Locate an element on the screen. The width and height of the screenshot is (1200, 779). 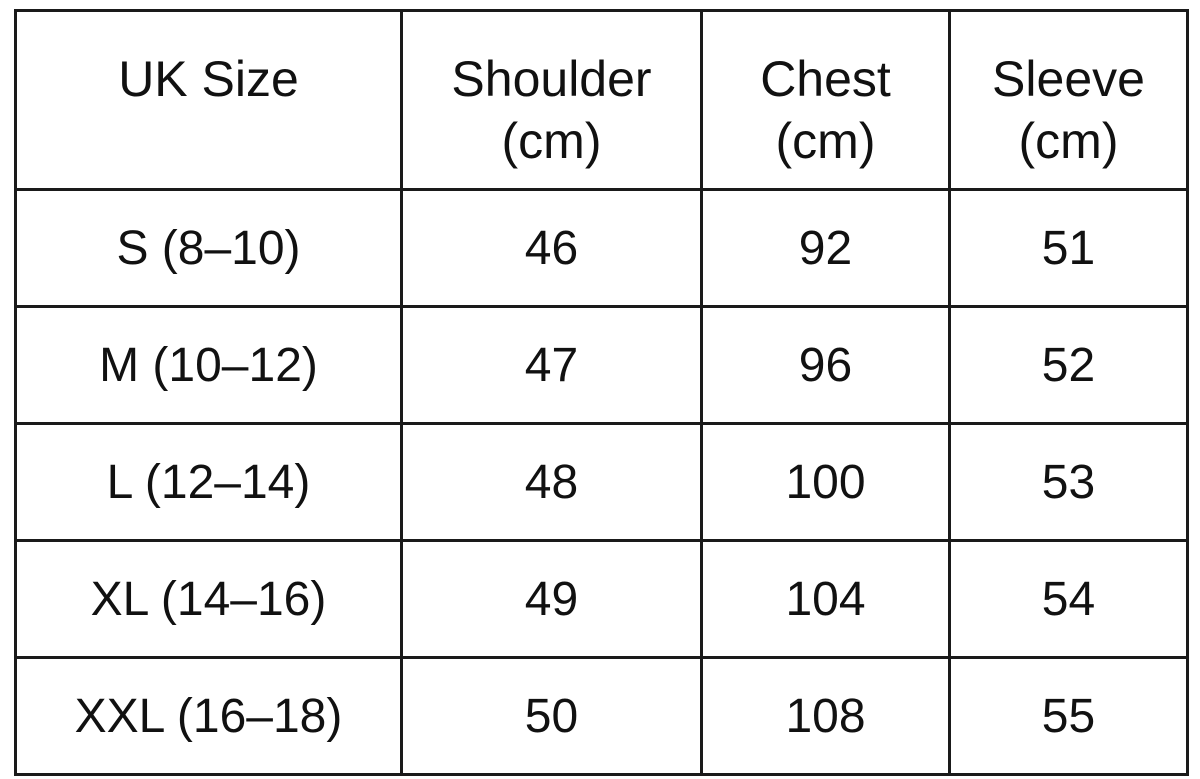
cell-size: L (12–14) is located at coordinates (208, 482).